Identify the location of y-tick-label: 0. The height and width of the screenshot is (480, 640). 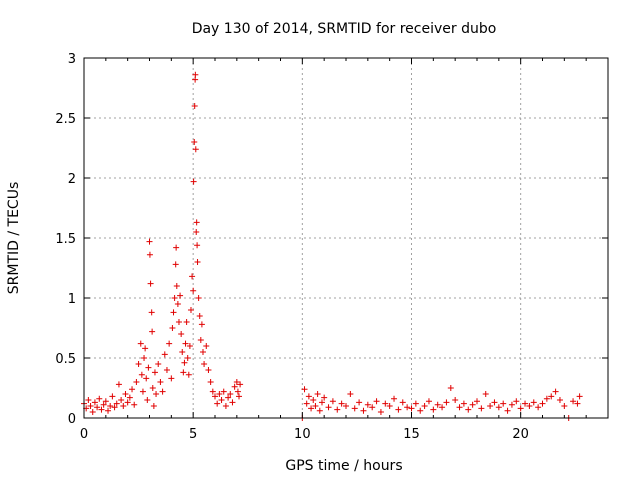
(72, 419).